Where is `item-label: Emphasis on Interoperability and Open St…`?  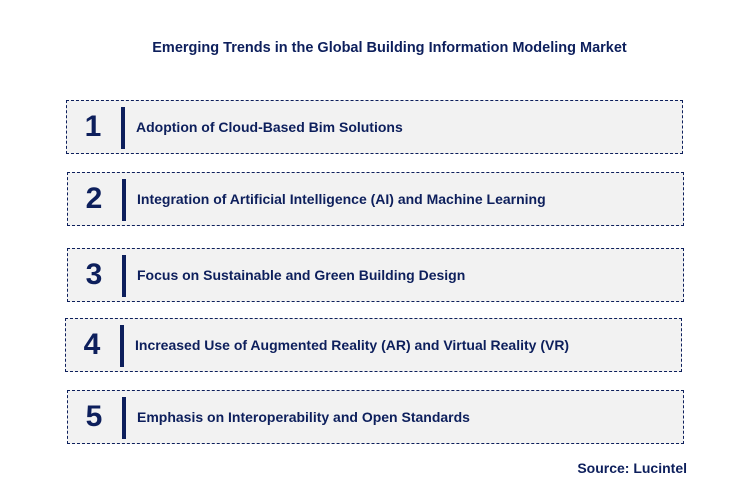 item-label: Emphasis on Interoperability and Open St… is located at coordinates (303, 417).